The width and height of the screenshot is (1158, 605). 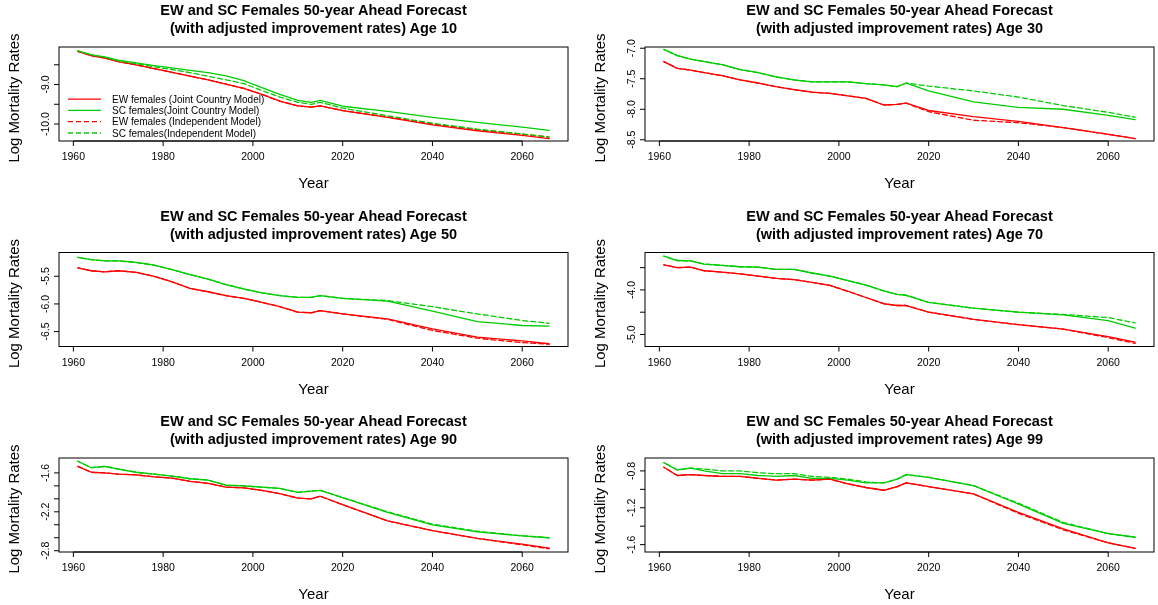 What do you see at coordinates (45, 550) in the screenshot?
I see `y-tick-label: -2.8` at bounding box center [45, 550].